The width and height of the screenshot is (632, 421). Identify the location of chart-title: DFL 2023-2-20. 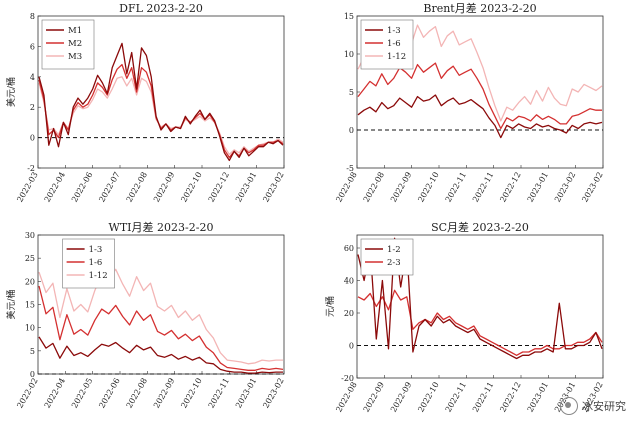
(161, 8).